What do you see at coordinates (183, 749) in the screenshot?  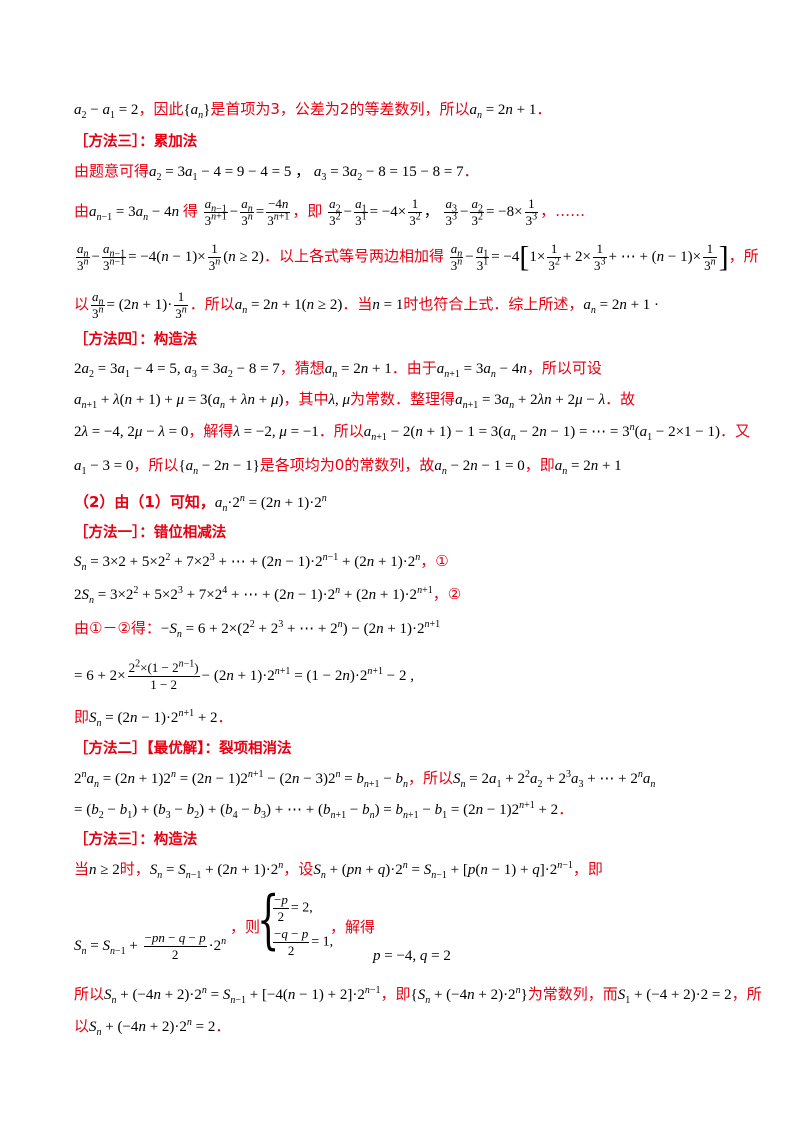 I see `sum-method2-heading: ［方法二］【最优解】：裂项相消法` at bounding box center [183, 749].